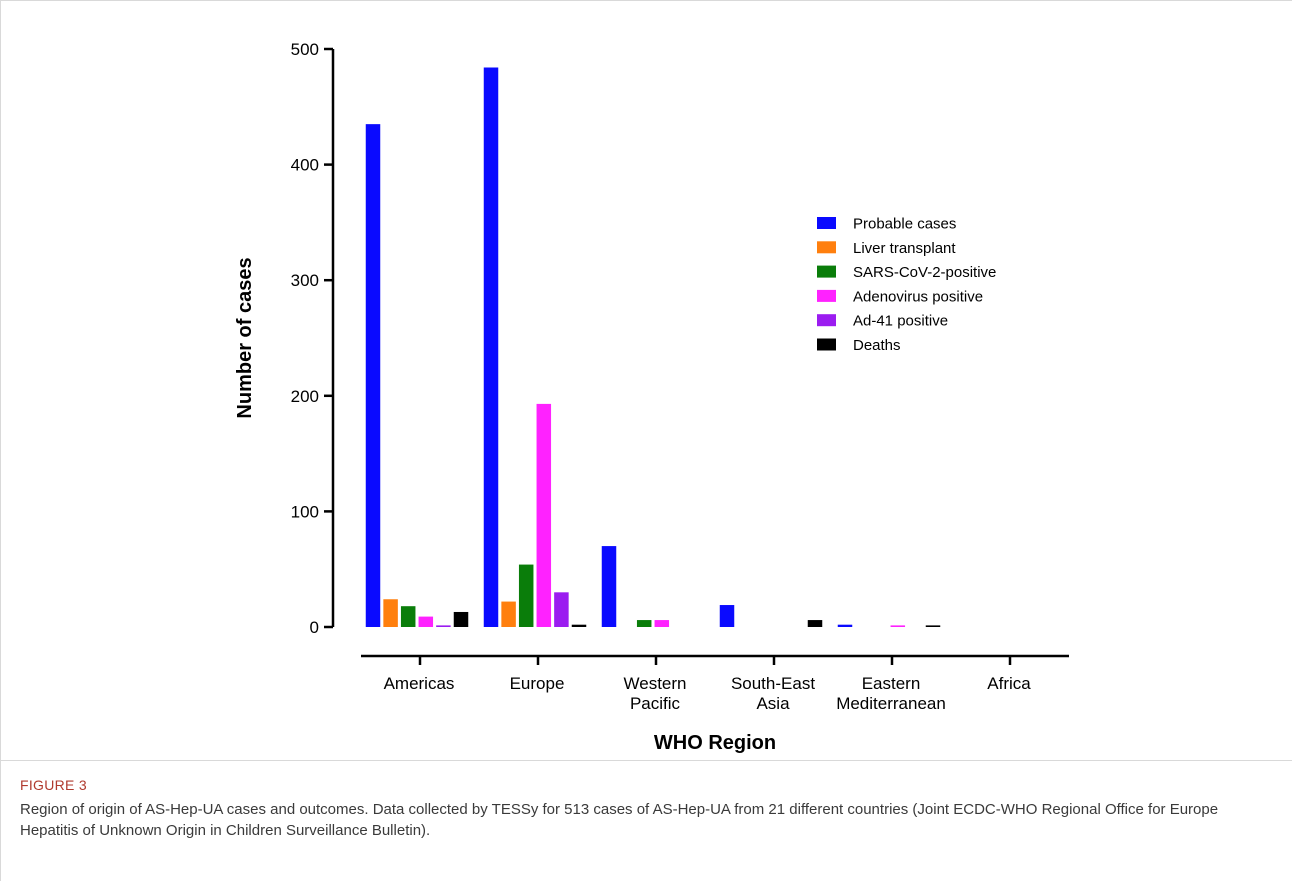 The image size is (1292, 881). I want to click on legend-label: Liver transplant, so click(904, 248).